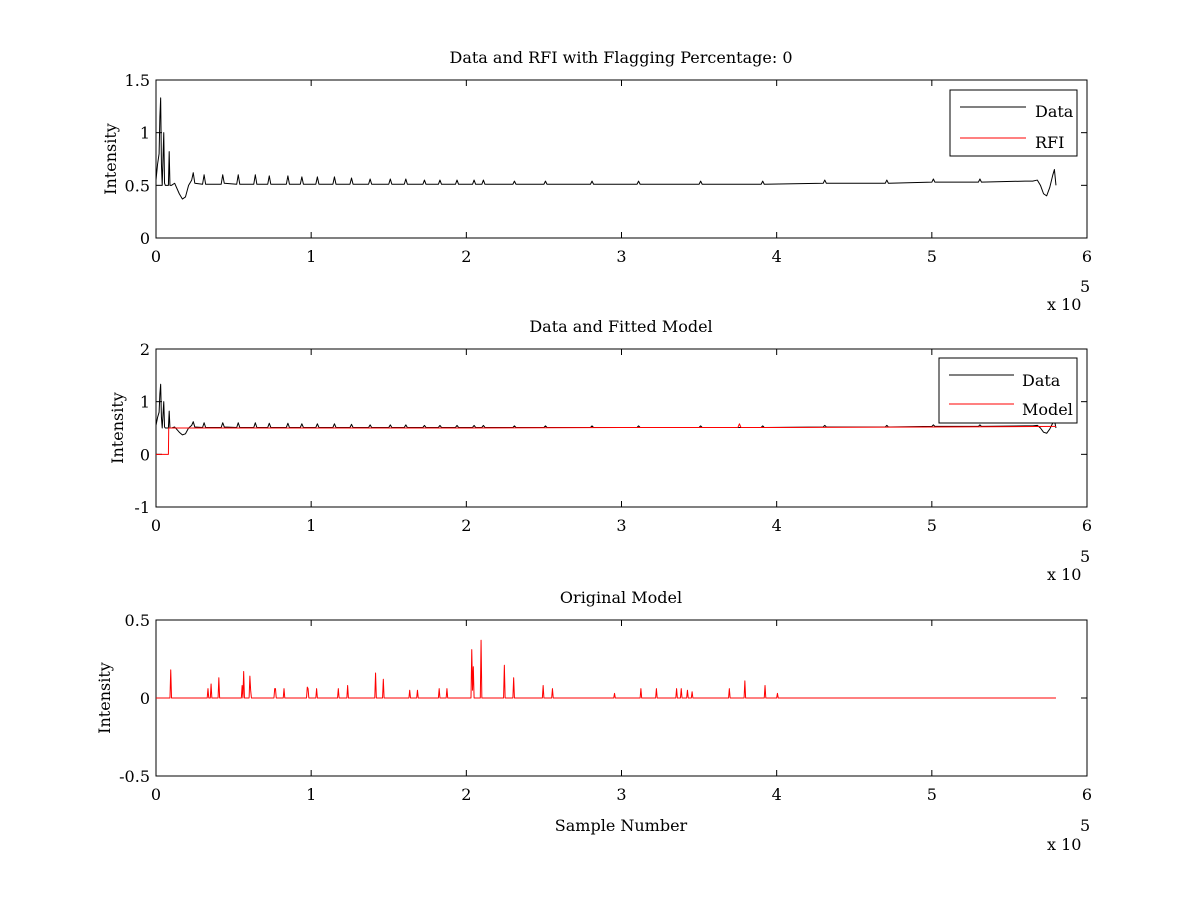  Describe the element at coordinates (1085, 825) in the screenshot. I see `subplot-3-x-scale-exponent: 5` at that location.